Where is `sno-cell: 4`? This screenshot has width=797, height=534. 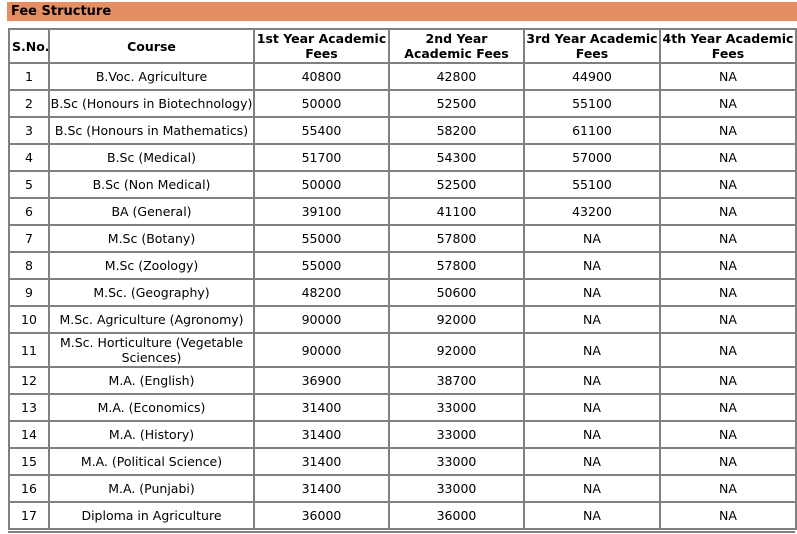
sno-cell: 4 is located at coordinates (29, 157).